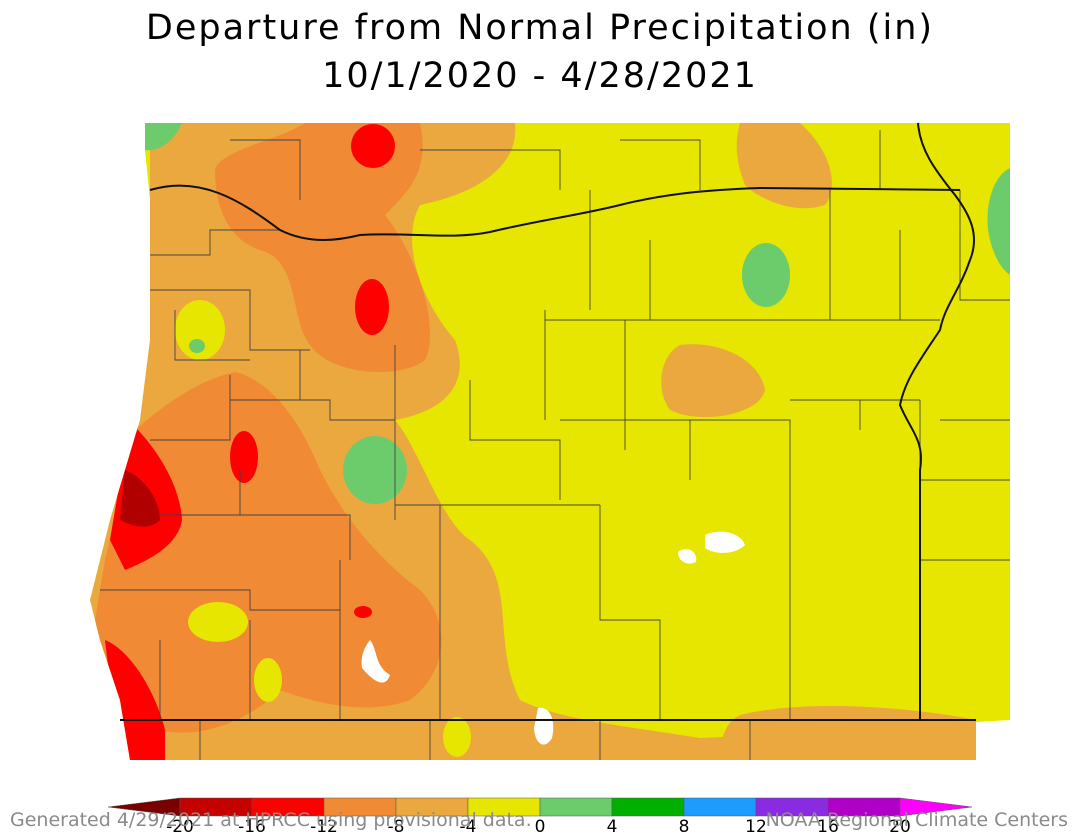 Image resolution: width=1080 pixels, height=834 pixels. I want to click on legend-tick-label: -16, so click(252, 825).